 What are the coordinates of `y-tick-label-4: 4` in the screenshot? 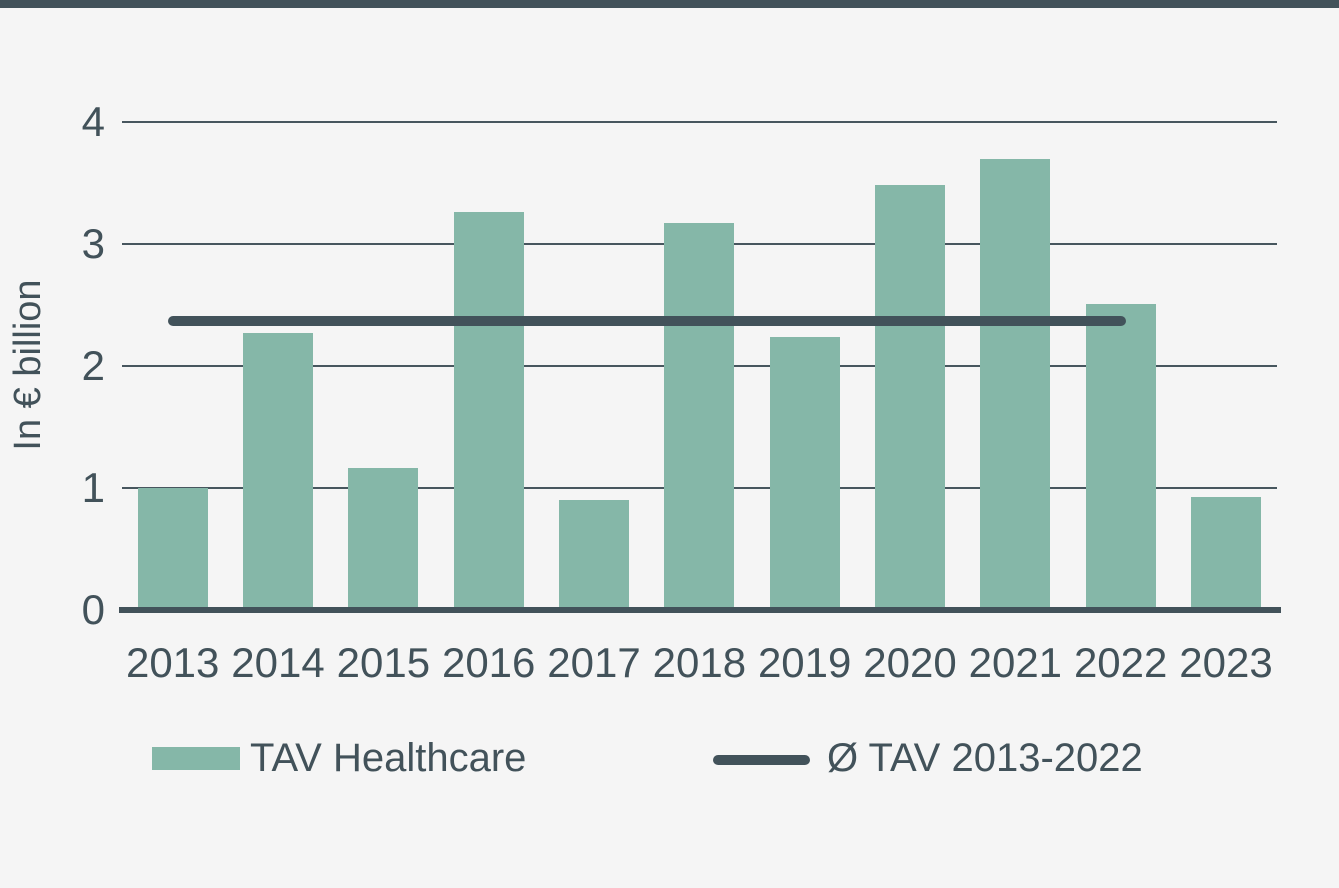 It's located at (93, 121).